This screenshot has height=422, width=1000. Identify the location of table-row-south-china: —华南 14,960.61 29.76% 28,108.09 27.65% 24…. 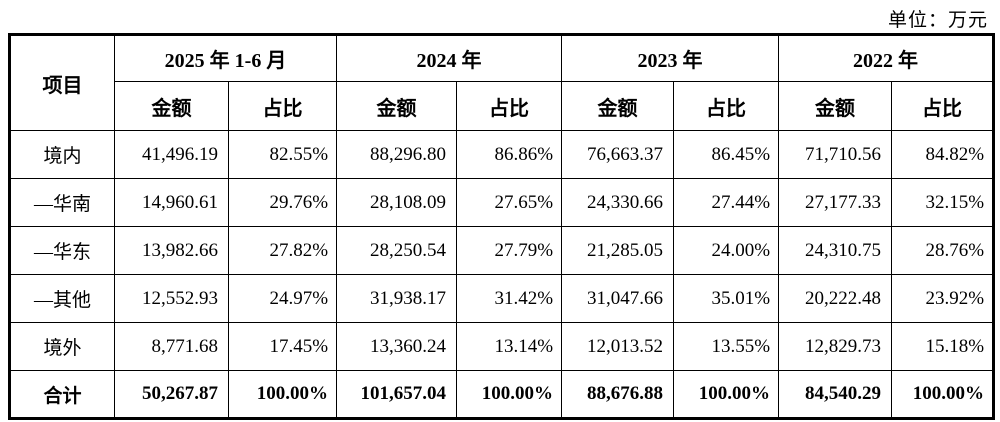
(502, 202).